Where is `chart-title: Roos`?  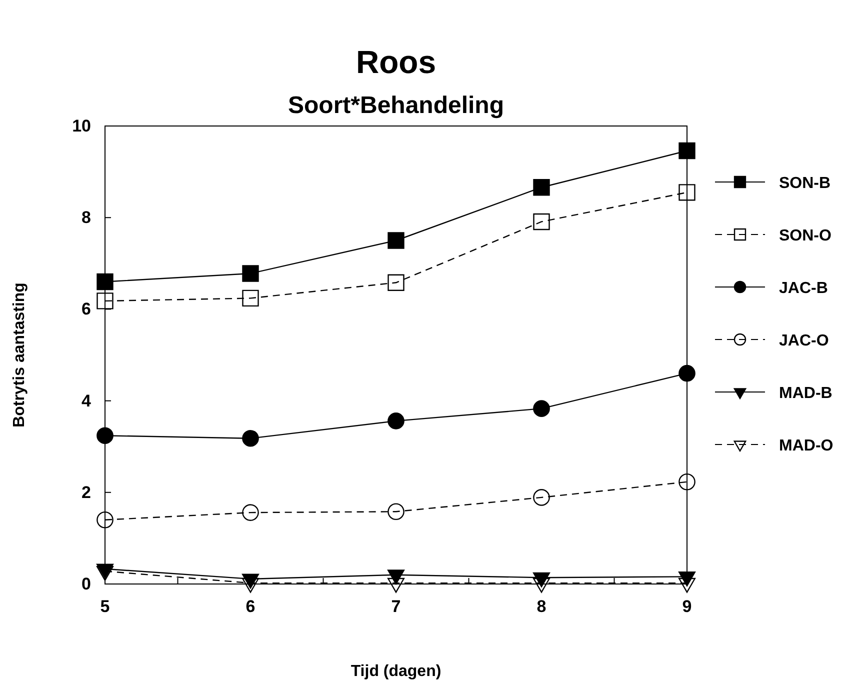 chart-title: Roos is located at coordinates (396, 62).